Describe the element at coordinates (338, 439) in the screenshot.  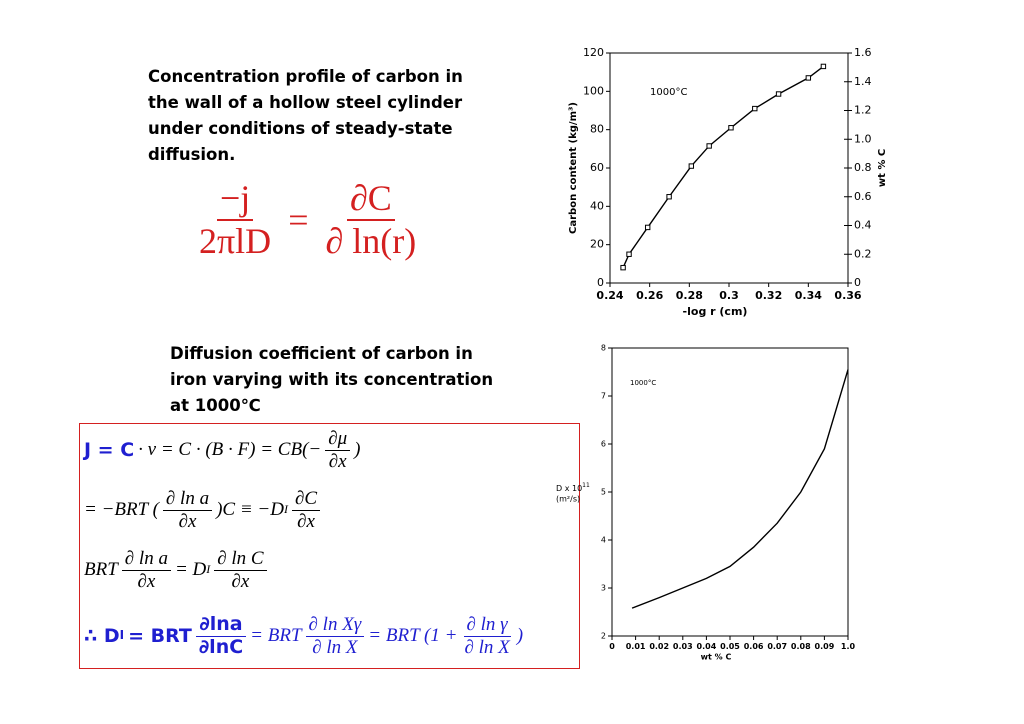
I see `numerator: ∂μ` at that location.